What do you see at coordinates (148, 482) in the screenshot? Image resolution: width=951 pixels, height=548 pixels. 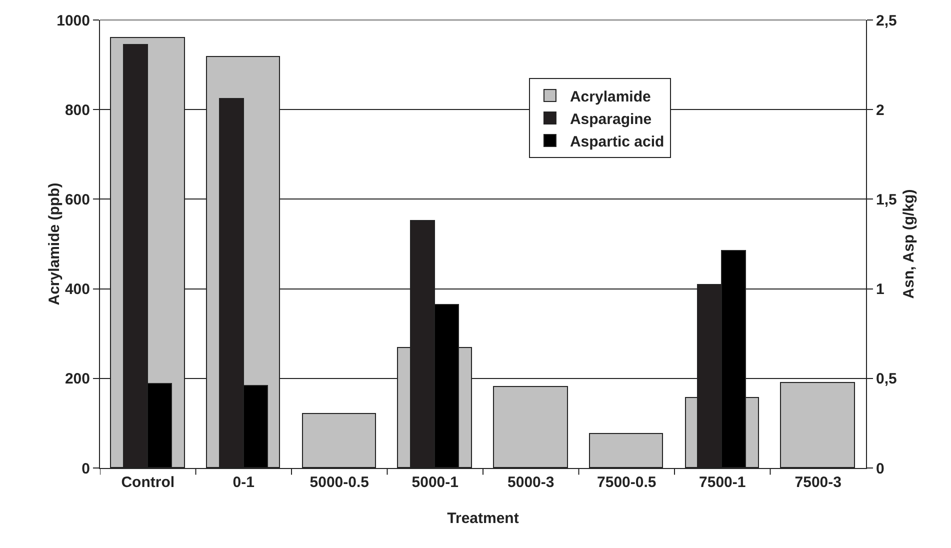 I see `x-tick-label: Control` at bounding box center [148, 482].